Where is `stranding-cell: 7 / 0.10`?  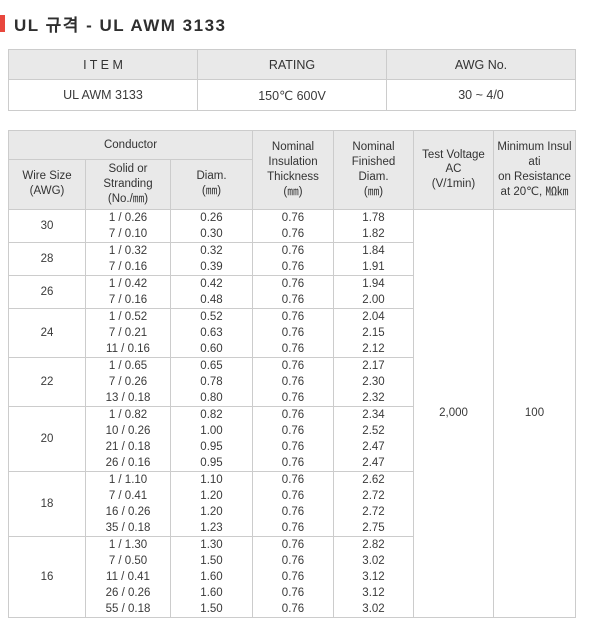
stranding-cell: 7 / 0.10 is located at coordinates (128, 234).